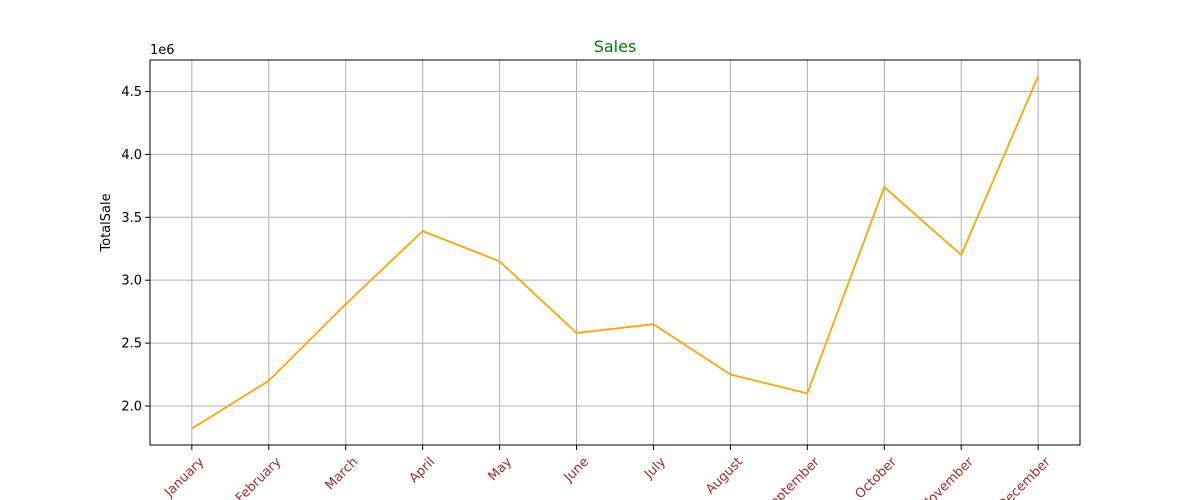 The height and width of the screenshot is (500, 1200). I want to click on x-tick-label: December, so click(1024, 477).